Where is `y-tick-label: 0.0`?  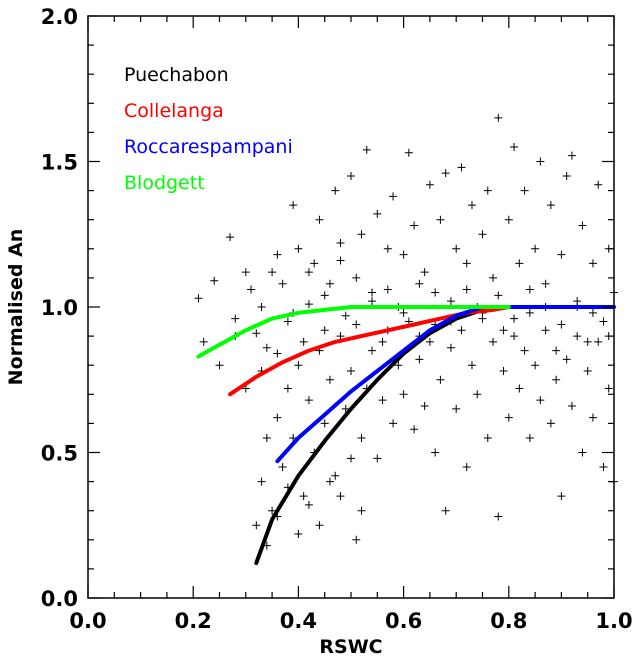
y-tick-label: 0.0 is located at coordinates (59, 599).